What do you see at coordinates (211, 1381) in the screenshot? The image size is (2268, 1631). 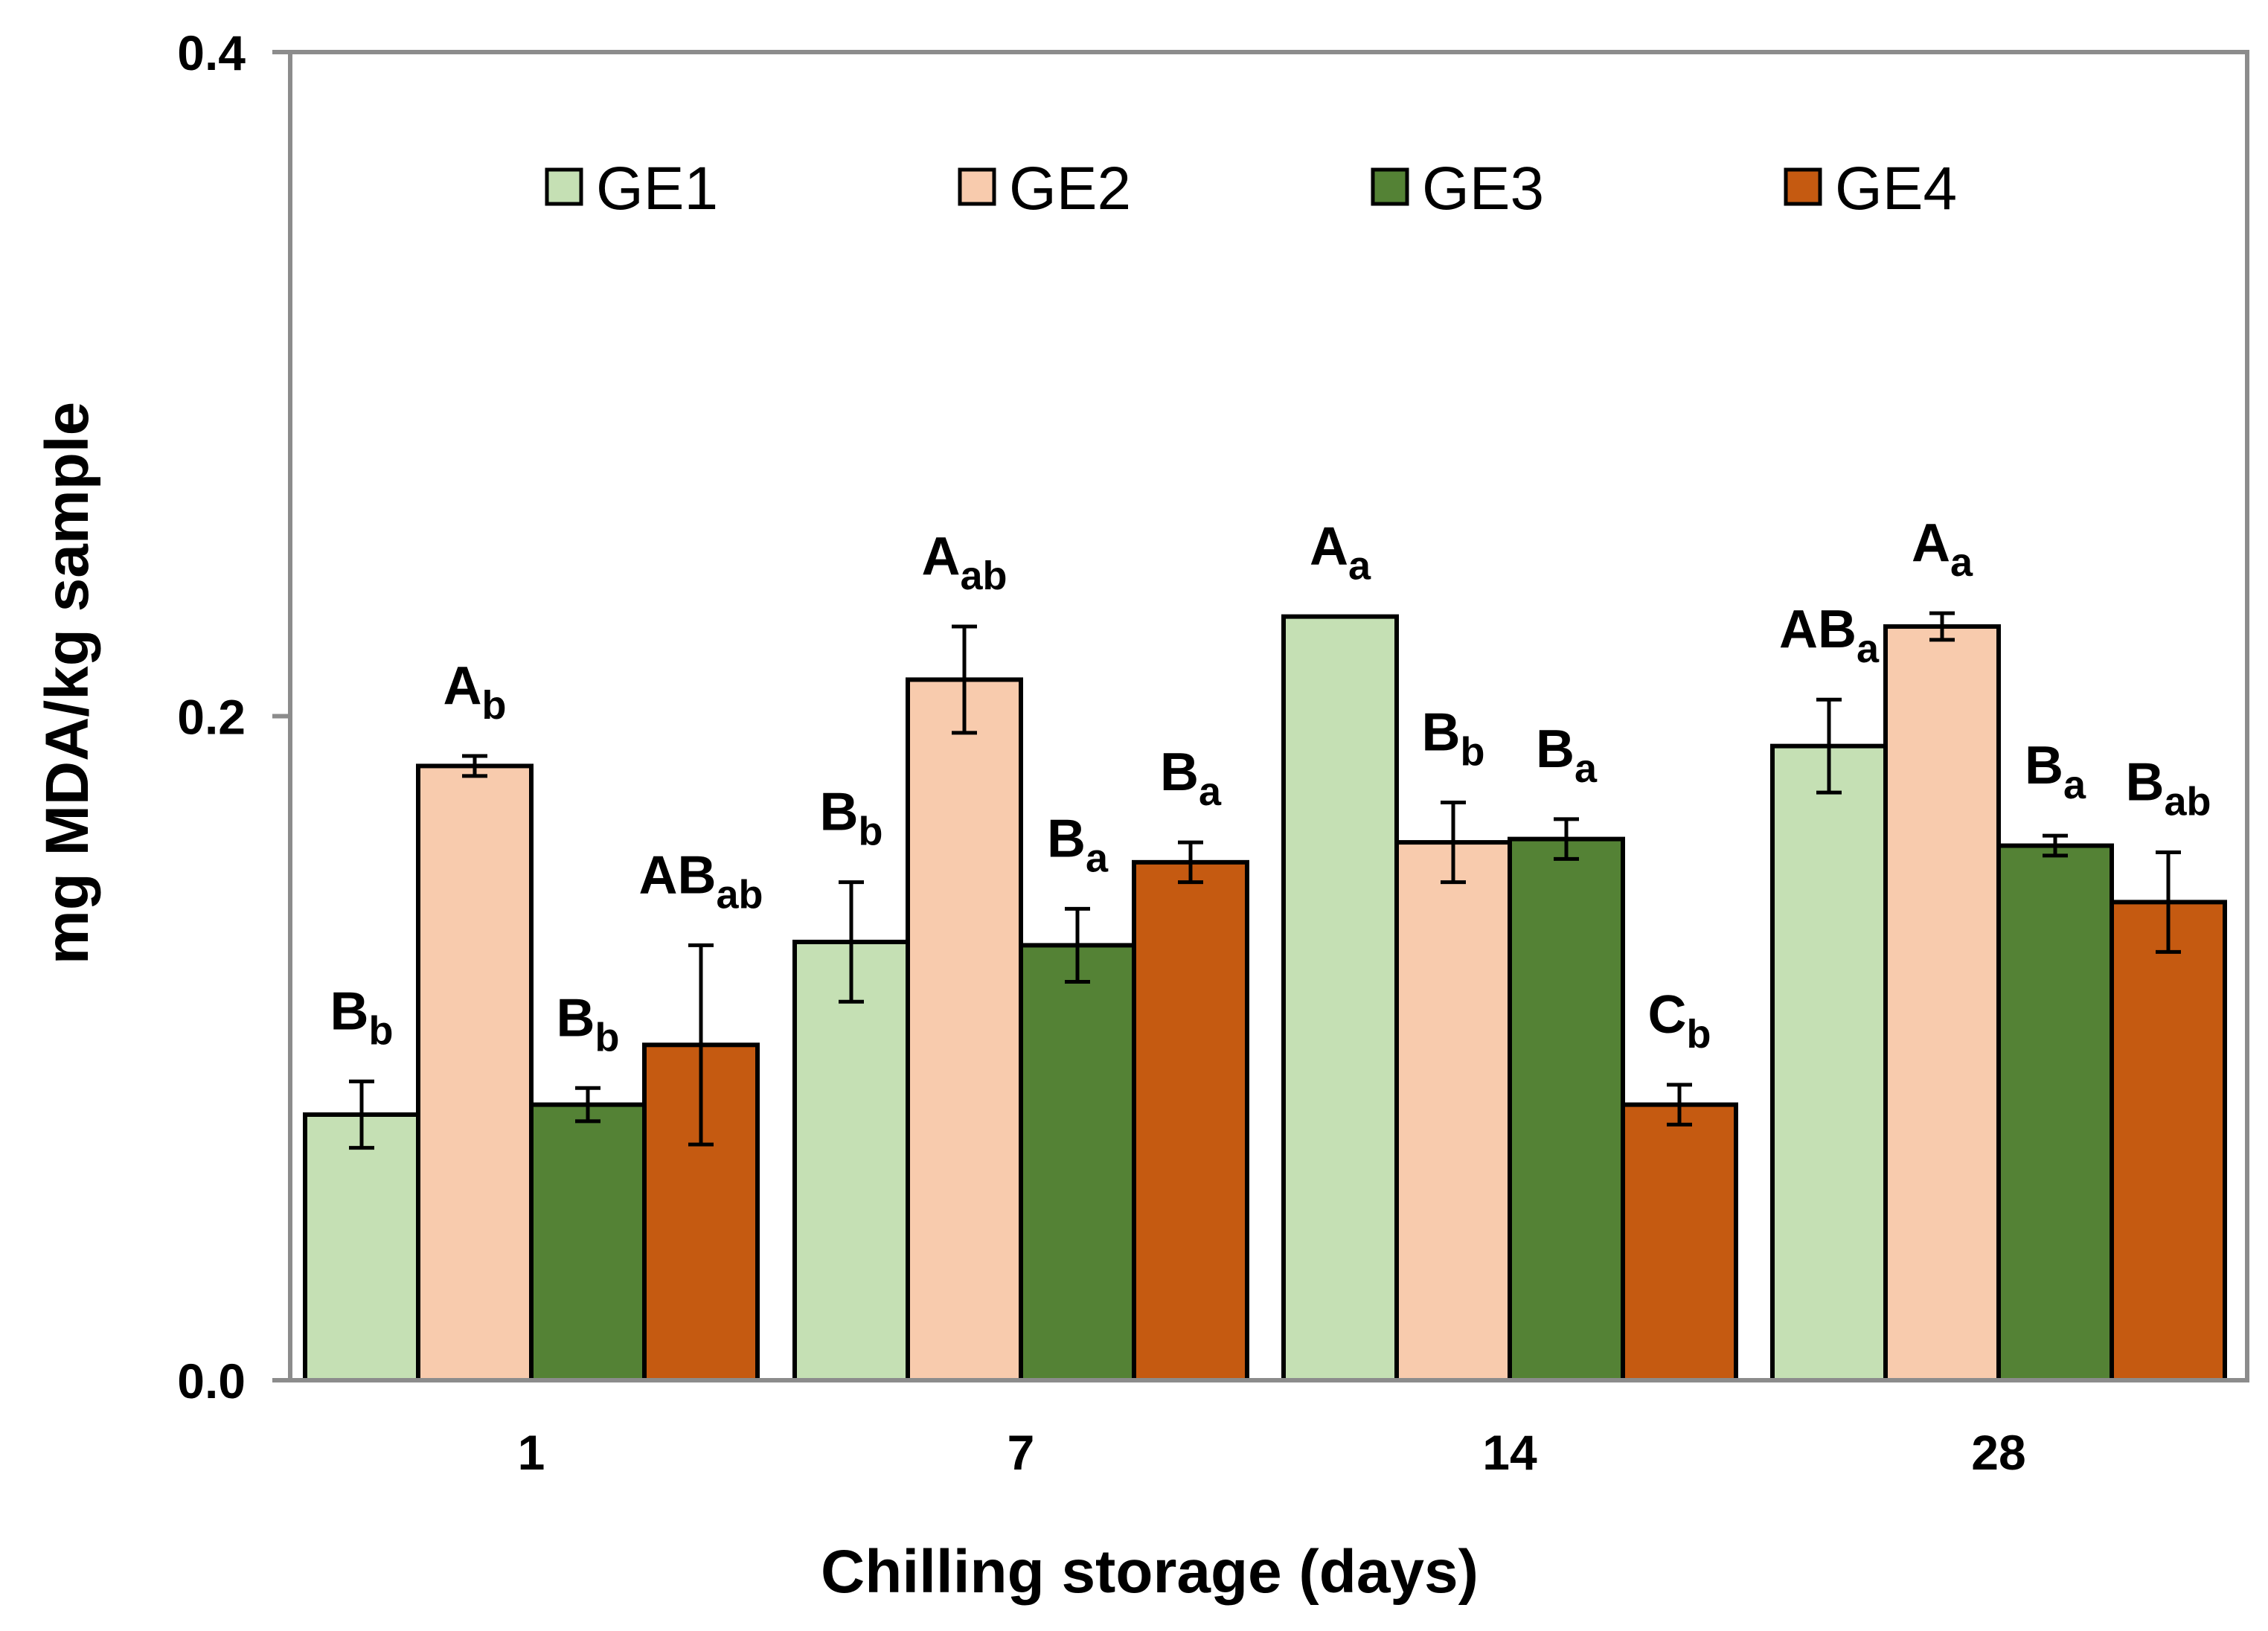 I see `y-tick-label: 0.0` at bounding box center [211, 1381].